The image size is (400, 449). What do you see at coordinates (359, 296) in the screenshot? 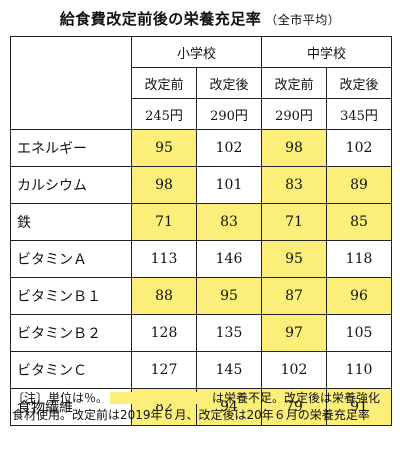
I see `value-cell: 96` at bounding box center [359, 296].